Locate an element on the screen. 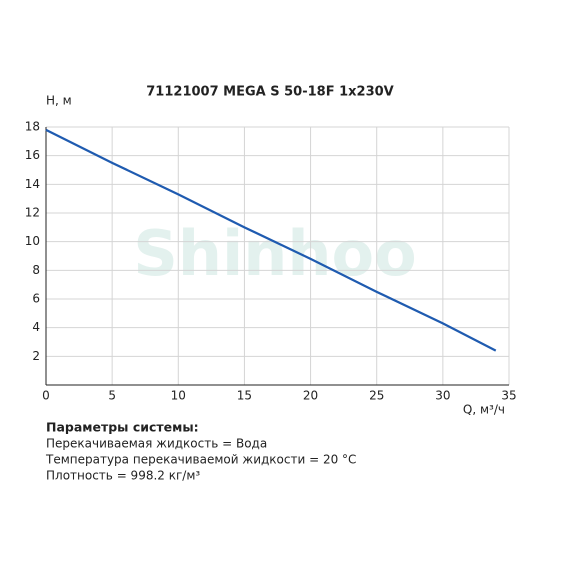 This screenshot has width=570, height=570. x-tick-label: 15 is located at coordinates (244, 396).